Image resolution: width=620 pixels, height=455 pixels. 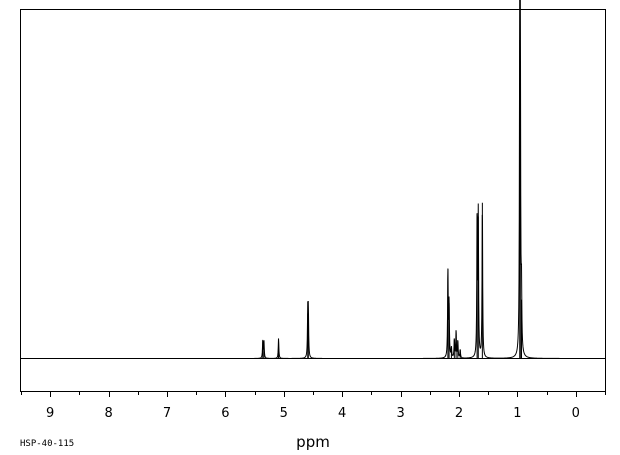 I want to click on tick-label: 6, so click(x=225, y=413).